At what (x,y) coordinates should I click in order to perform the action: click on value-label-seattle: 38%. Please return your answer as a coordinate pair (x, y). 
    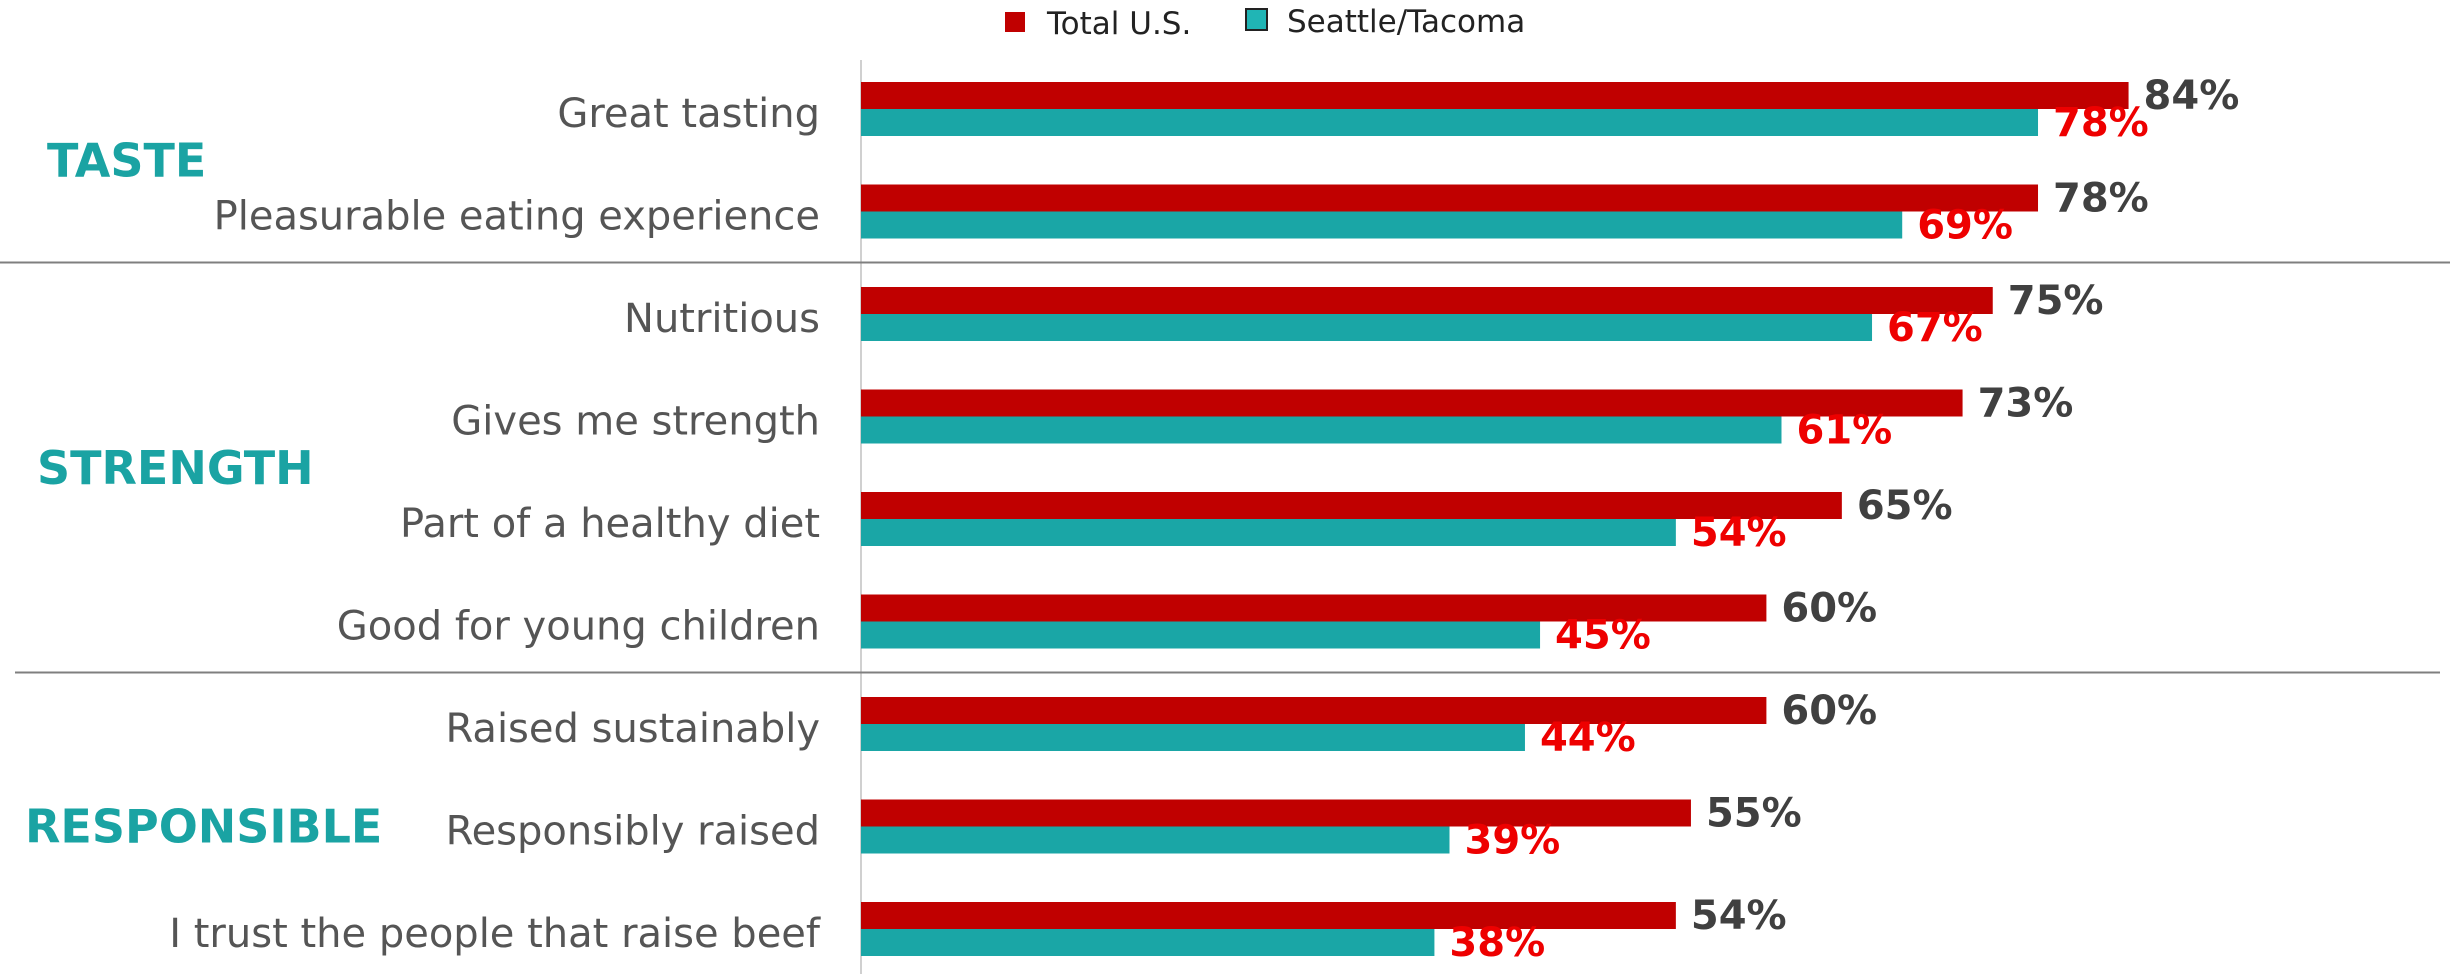
    Looking at the image, I should click on (1497, 943).